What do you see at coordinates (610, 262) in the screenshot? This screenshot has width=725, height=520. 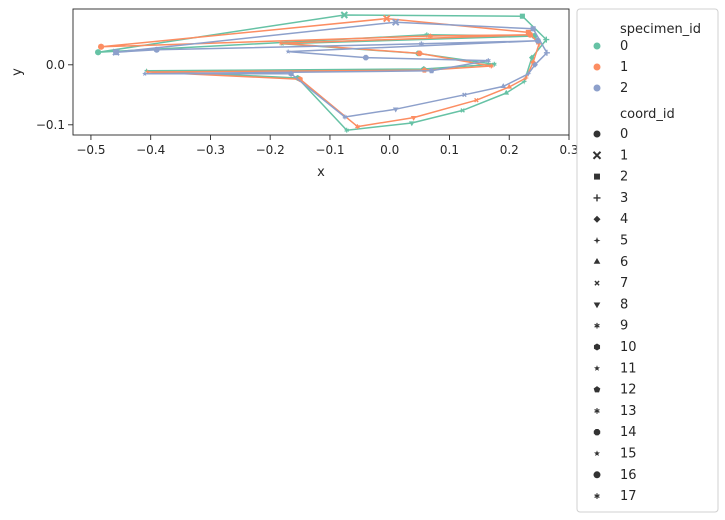 I see `legend-style-item: 6` at bounding box center [610, 262].